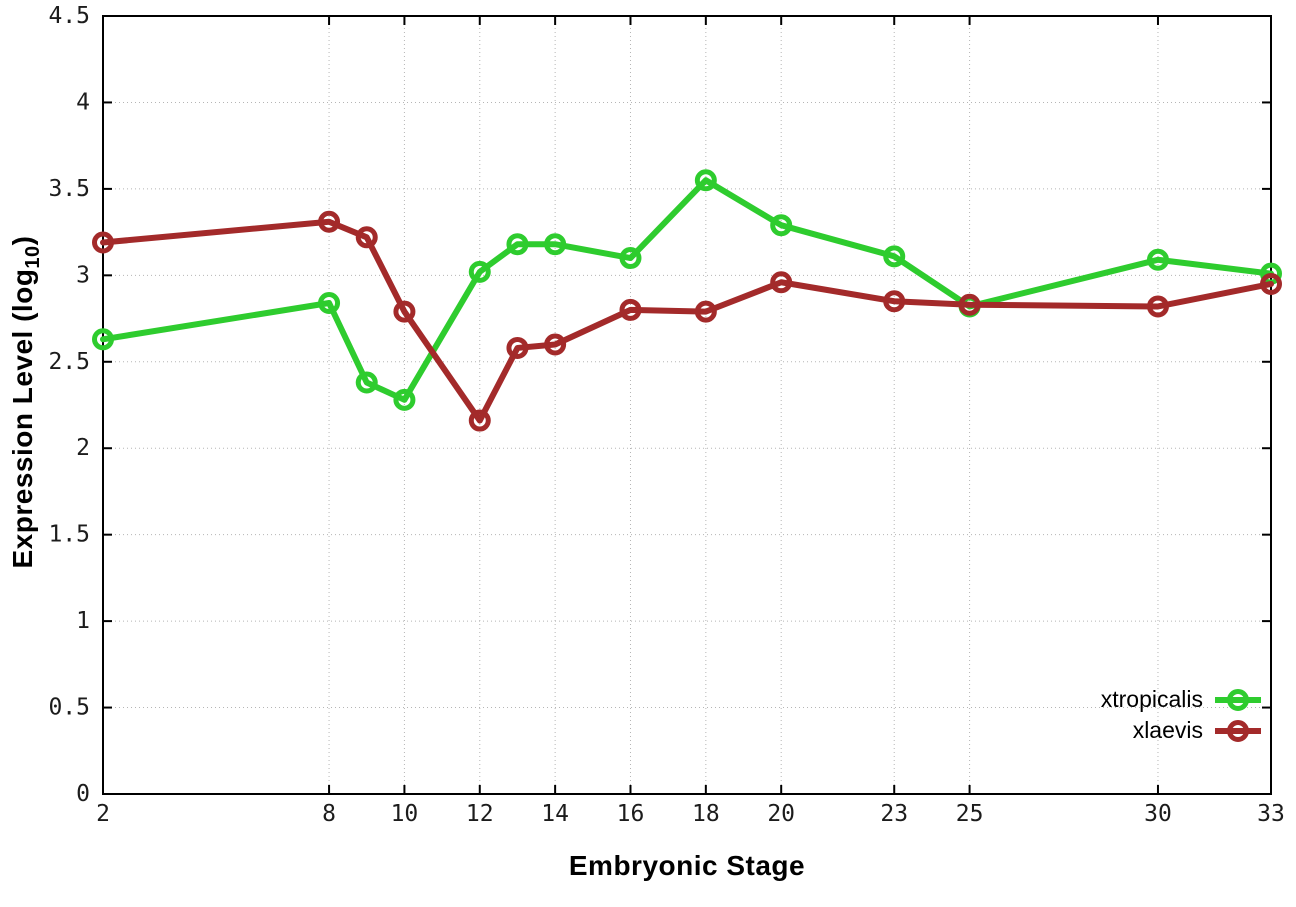 The height and width of the screenshot is (907, 1296). I want to click on y-axis-title: Expression Level (log10), so click(26, 402).